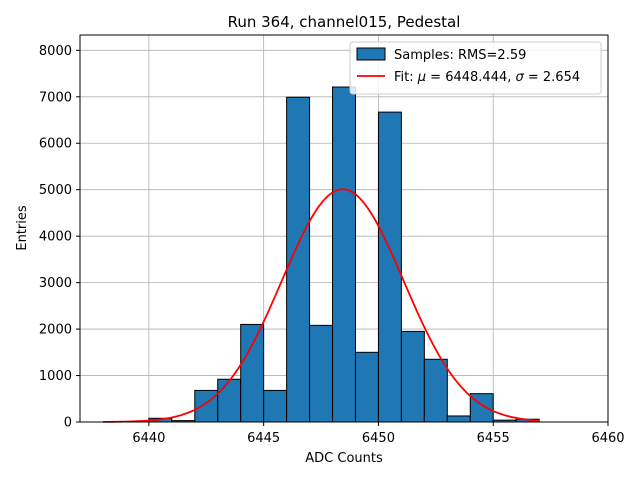 This screenshot has height=480, width=640. I want to click on legend-fit-label: Fit: μ = 6448.444, σ = 2.654, so click(487, 77).